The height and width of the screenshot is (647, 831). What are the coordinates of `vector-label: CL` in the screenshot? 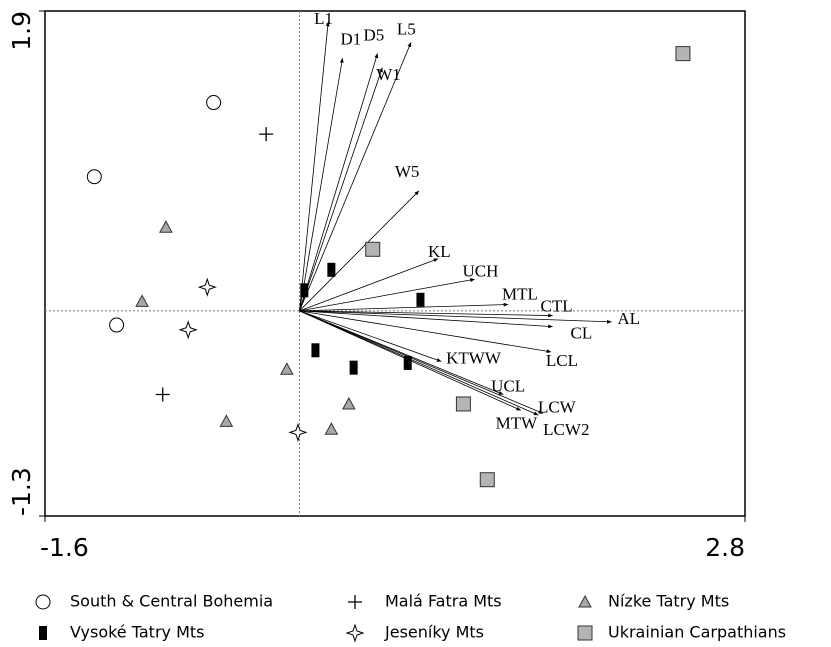 It's located at (582, 333).